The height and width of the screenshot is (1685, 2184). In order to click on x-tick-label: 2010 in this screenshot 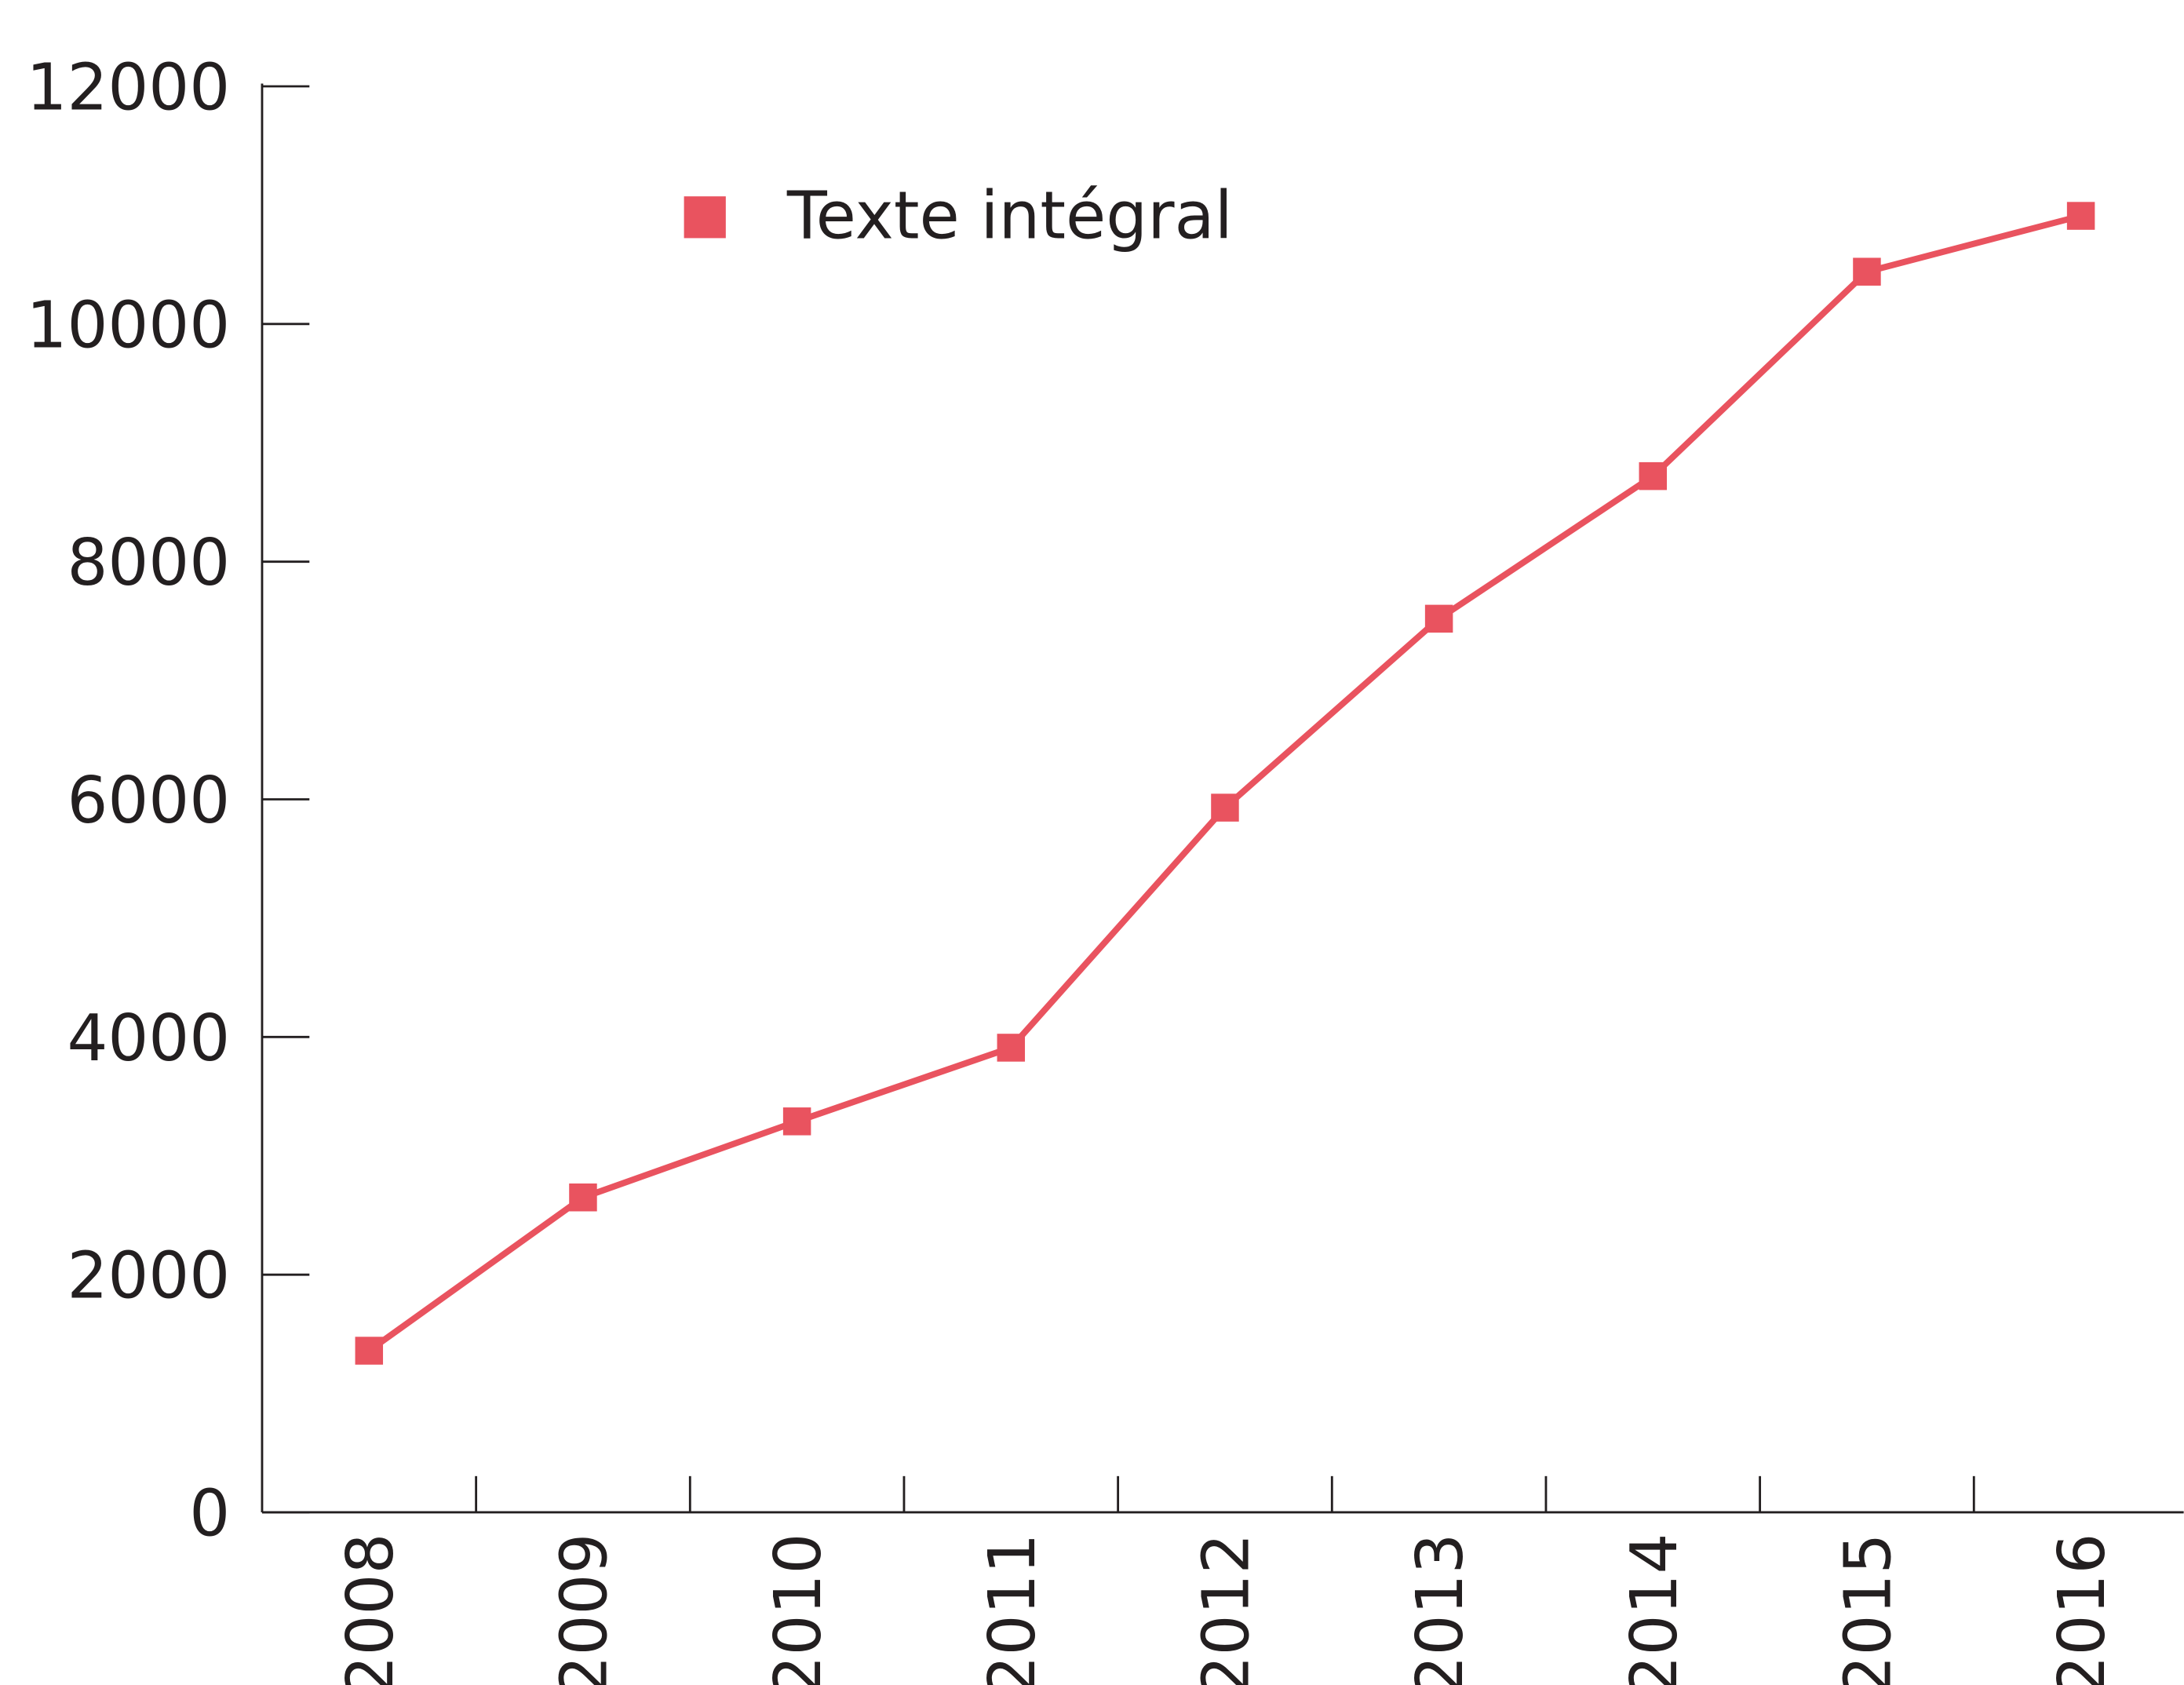, I will do `click(798, 1610)`.